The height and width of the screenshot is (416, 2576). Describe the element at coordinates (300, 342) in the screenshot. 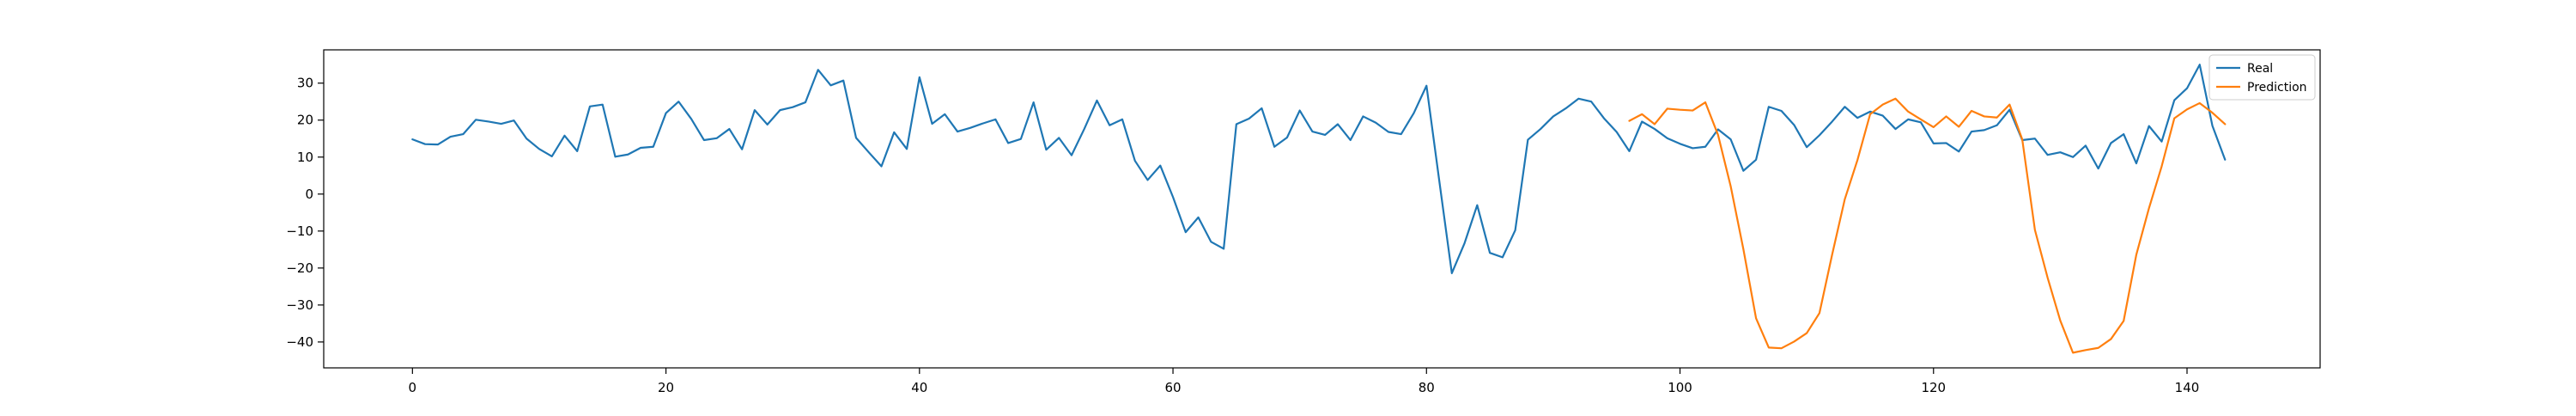

I see `y-tick-label: −40` at that location.